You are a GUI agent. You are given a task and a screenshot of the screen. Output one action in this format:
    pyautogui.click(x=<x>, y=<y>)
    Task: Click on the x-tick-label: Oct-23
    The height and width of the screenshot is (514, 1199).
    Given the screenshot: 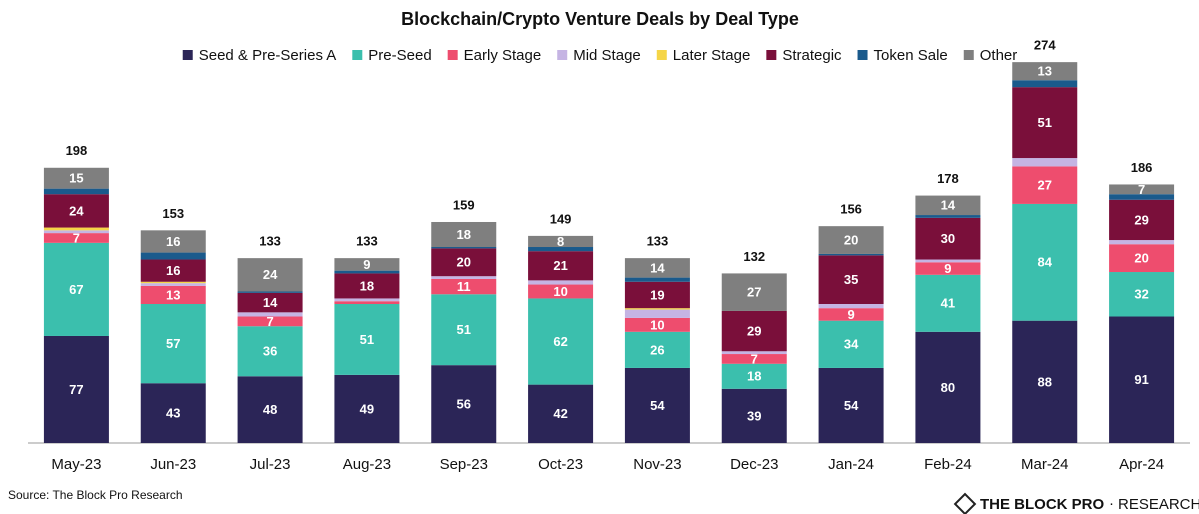 What is the action you would take?
    pyautogui.click(x=560, y=464)
    